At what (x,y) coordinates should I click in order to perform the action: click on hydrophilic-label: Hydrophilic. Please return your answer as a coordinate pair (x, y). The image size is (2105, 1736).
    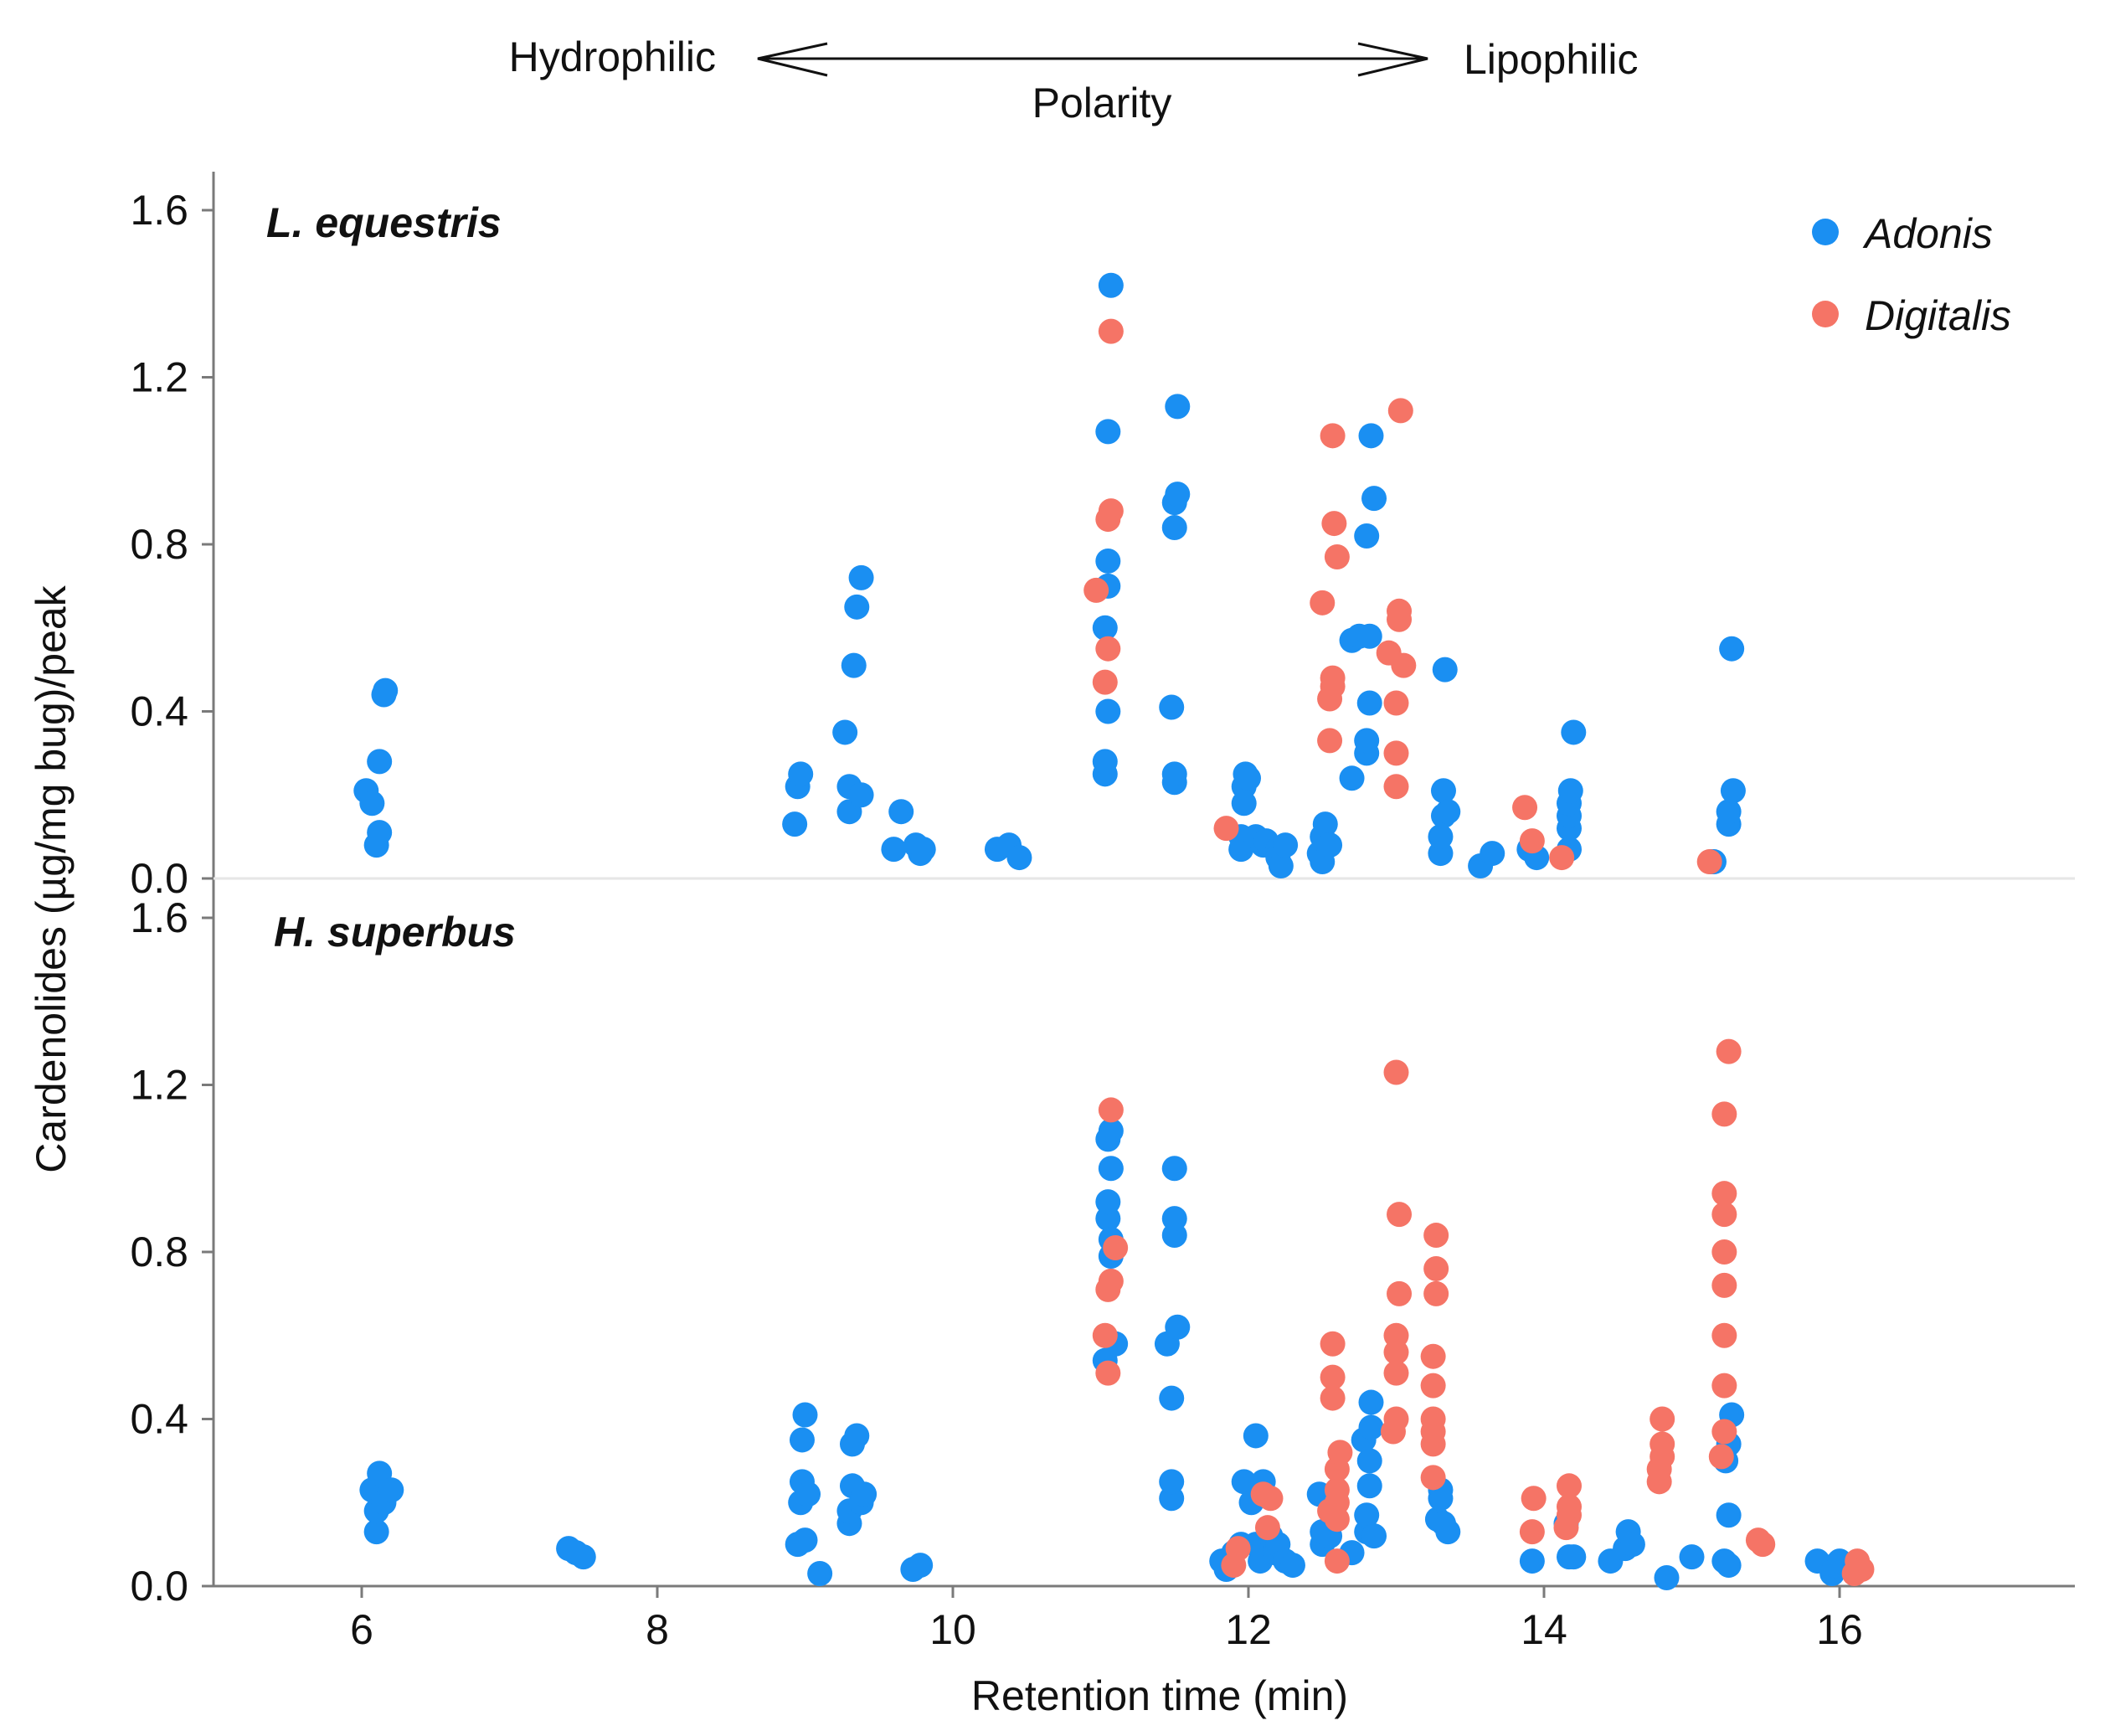
    Looking at the image, I should click on (612, 56).